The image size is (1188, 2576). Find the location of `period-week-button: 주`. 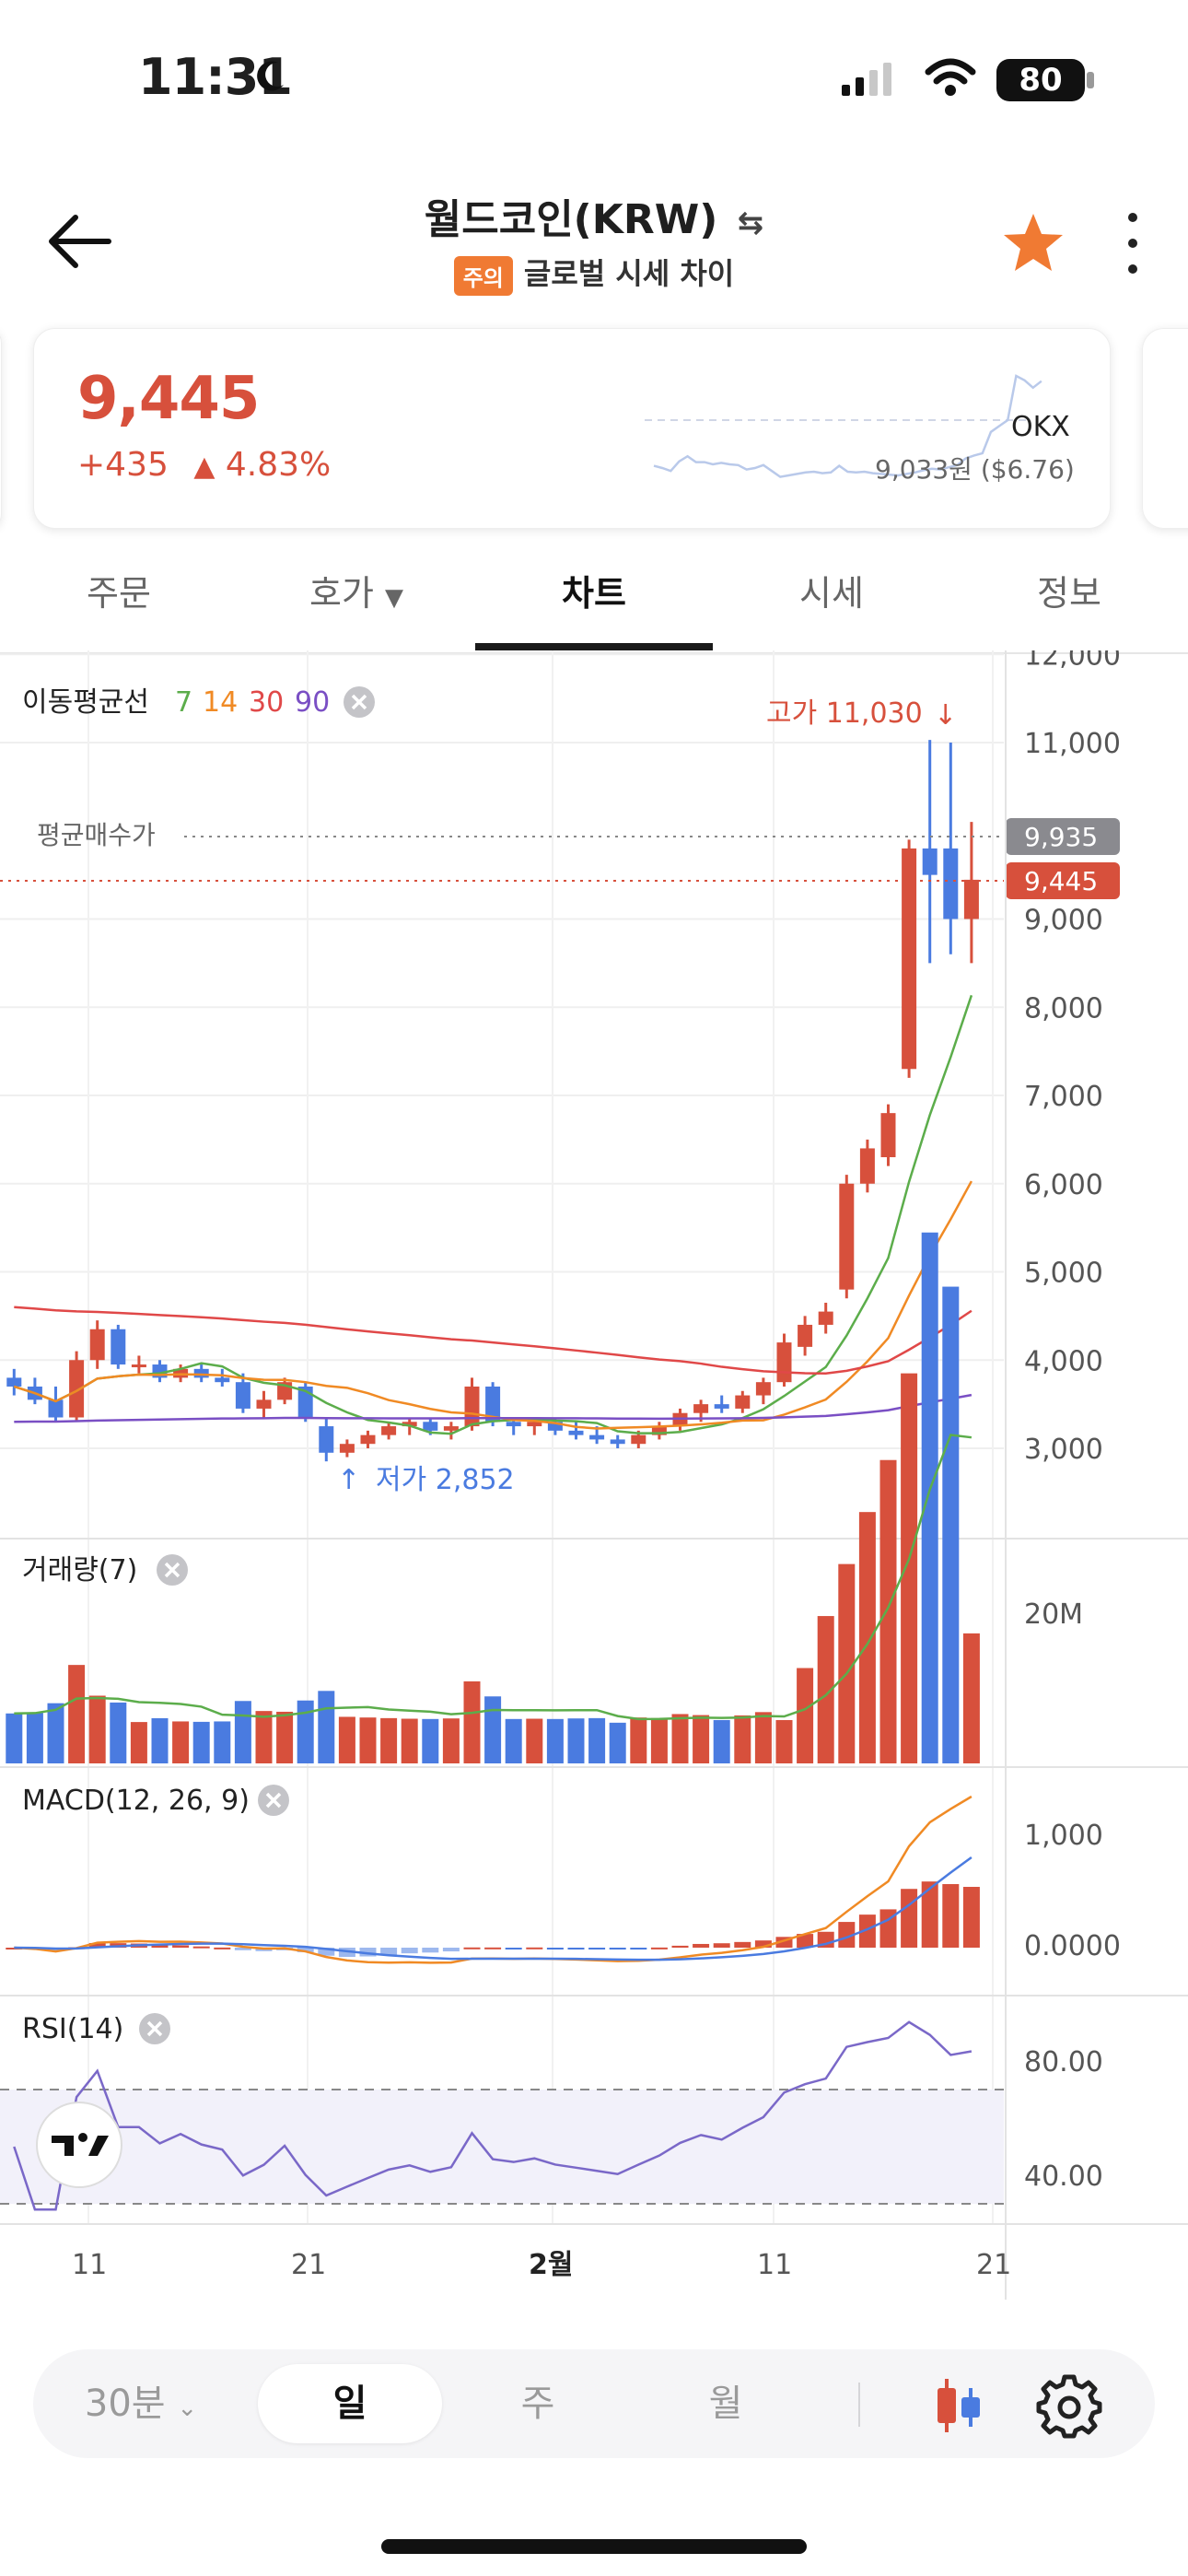

period-week-button: 주 is located at coordinates (538, 2403).